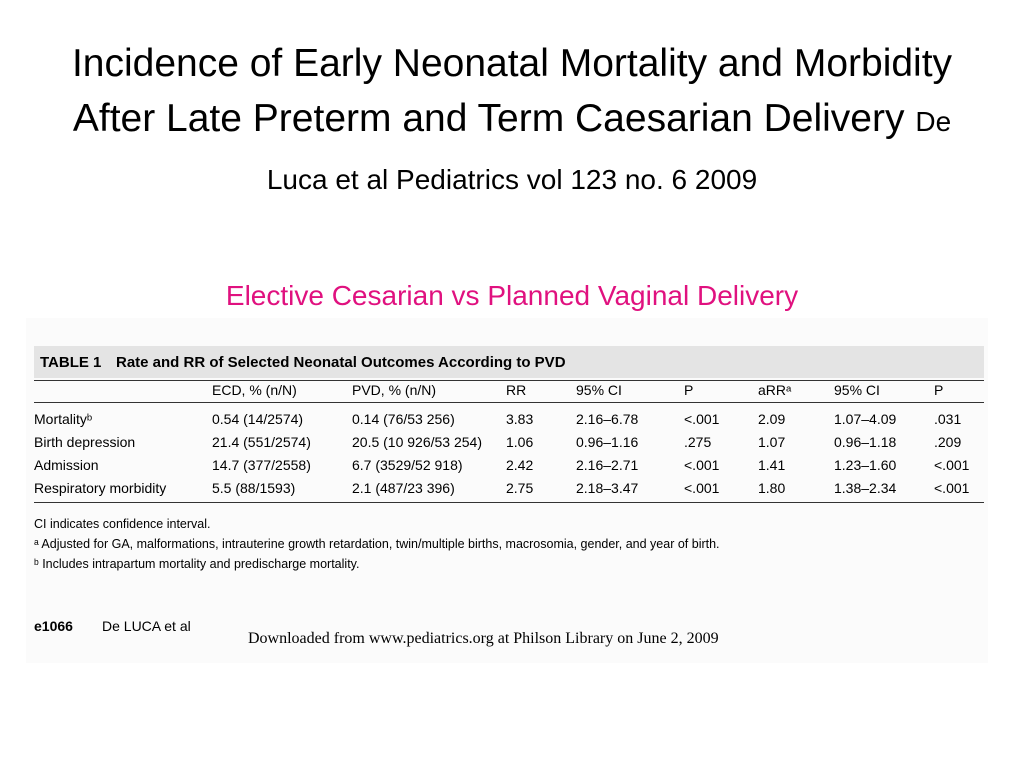 This screenshot has width=1024, height=768. What do you see at coordinates (772, 488) in the screenshot?
I see `table-cell: 1.80` at bounding box center [772, 488].